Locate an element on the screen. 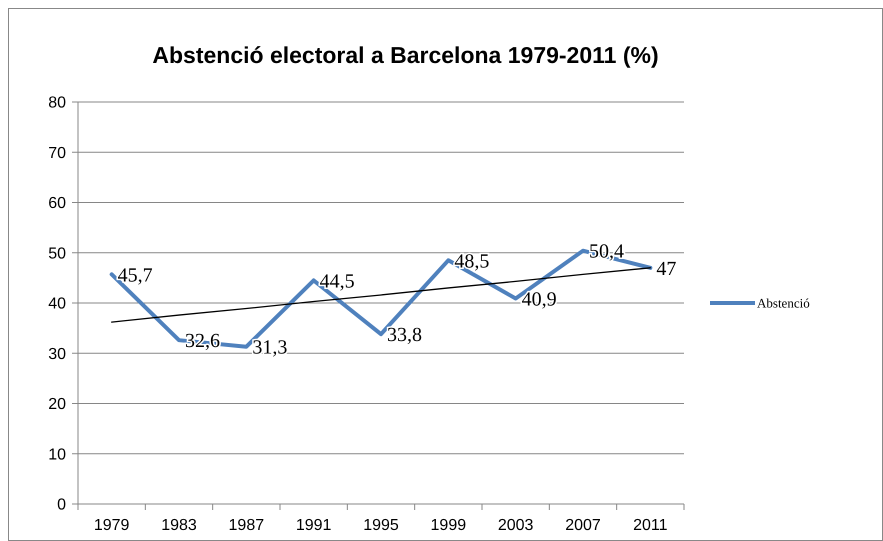 The width and height of the screenshot is (883, 541). x-tick-label: 1979 is located at coordinates (112, 525).